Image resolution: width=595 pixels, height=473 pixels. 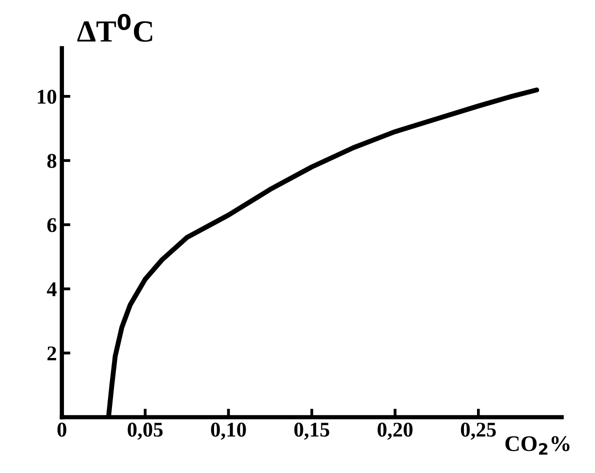 What do you see at coordinates (114, 28) in the screenshot?
I see `y-axis-title: ΔT$^{0}$C` at bounding box center [114, 28].